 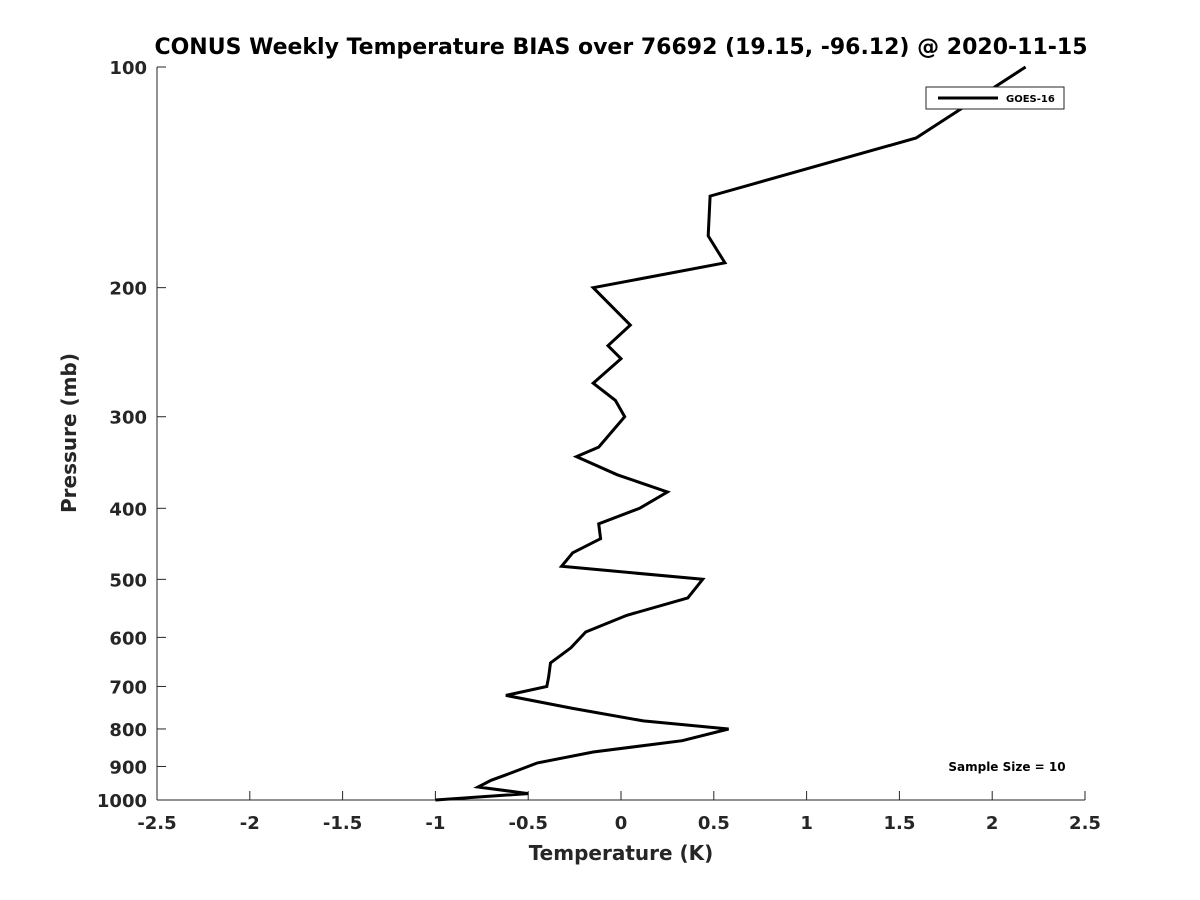 I want to click on y-tick-label: 1000, so click(x=122, y=801).